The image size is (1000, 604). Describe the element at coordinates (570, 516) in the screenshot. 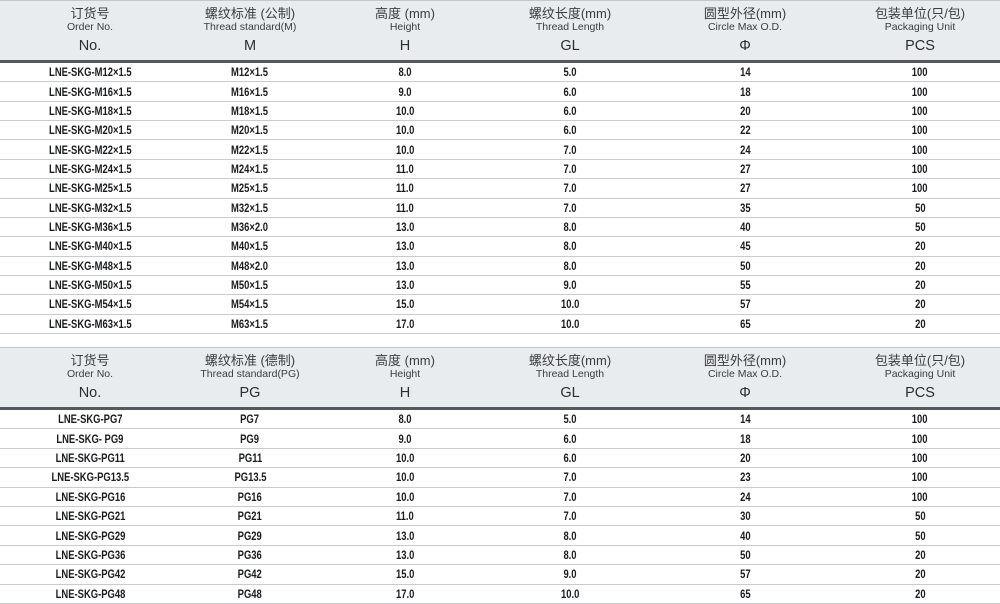

I see `cell-thread-length: 7.0` at that location.